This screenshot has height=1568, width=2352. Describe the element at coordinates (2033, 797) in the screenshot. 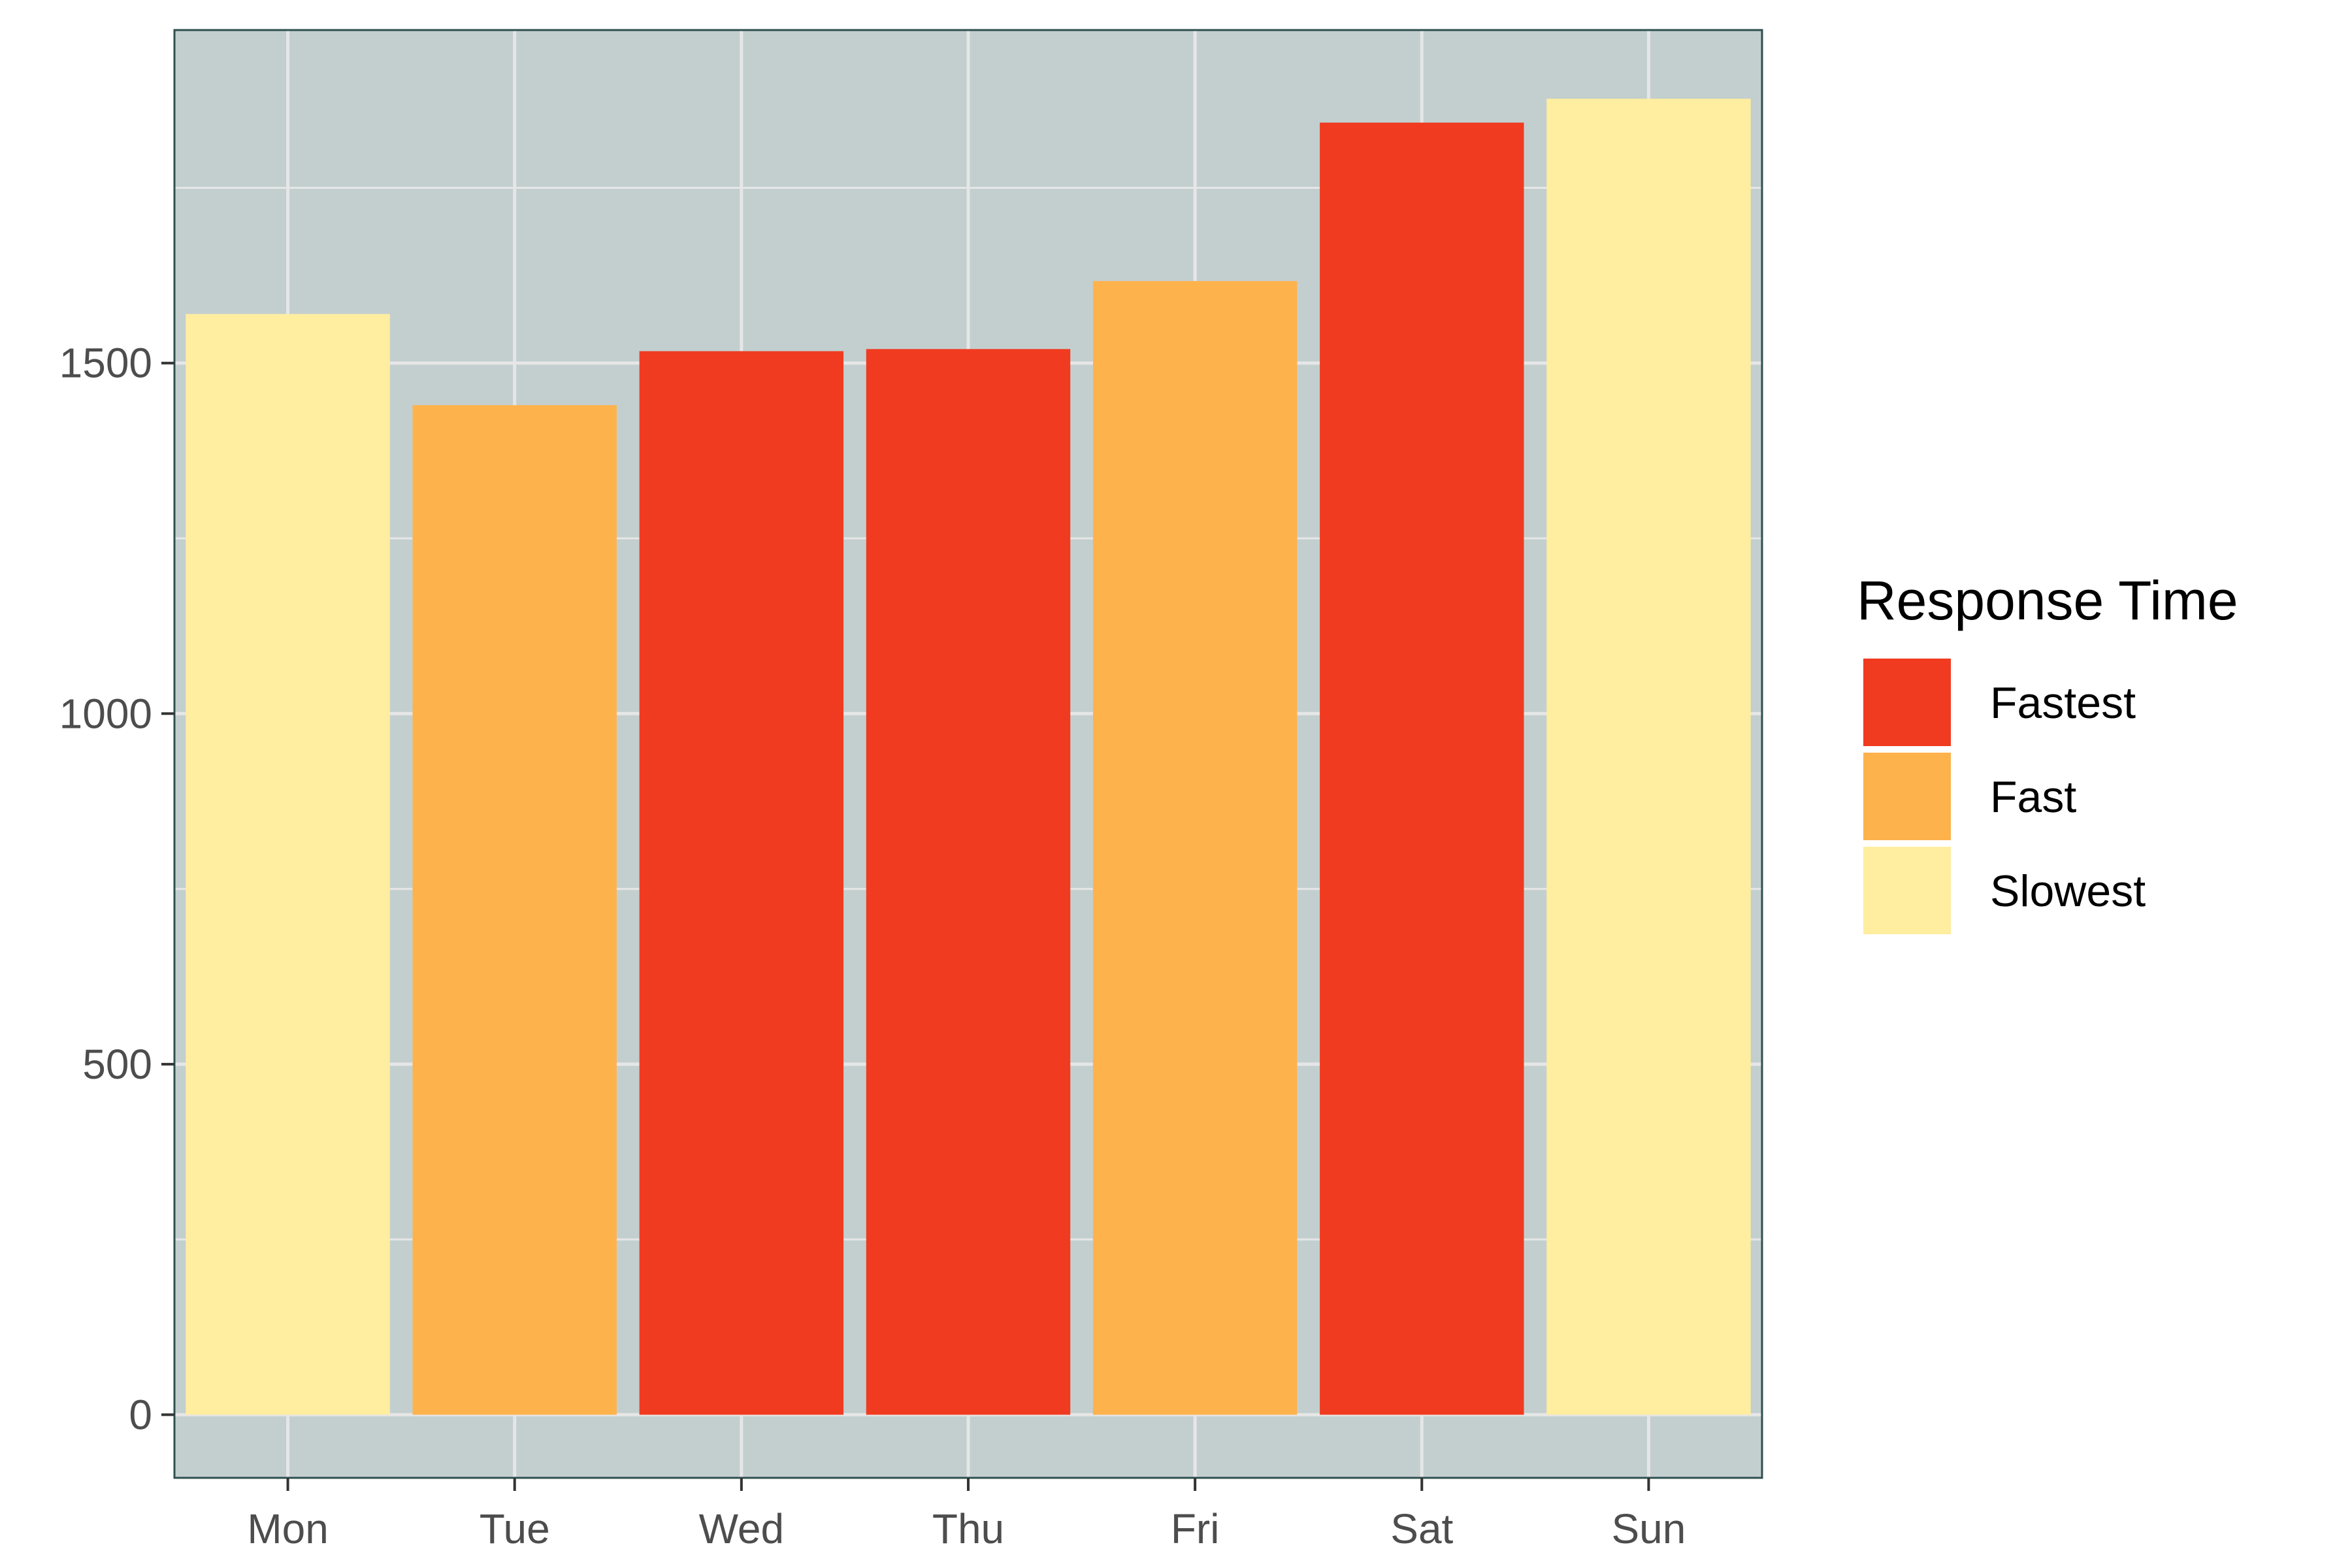

I see `legend-label-fast: Fast` at that location.